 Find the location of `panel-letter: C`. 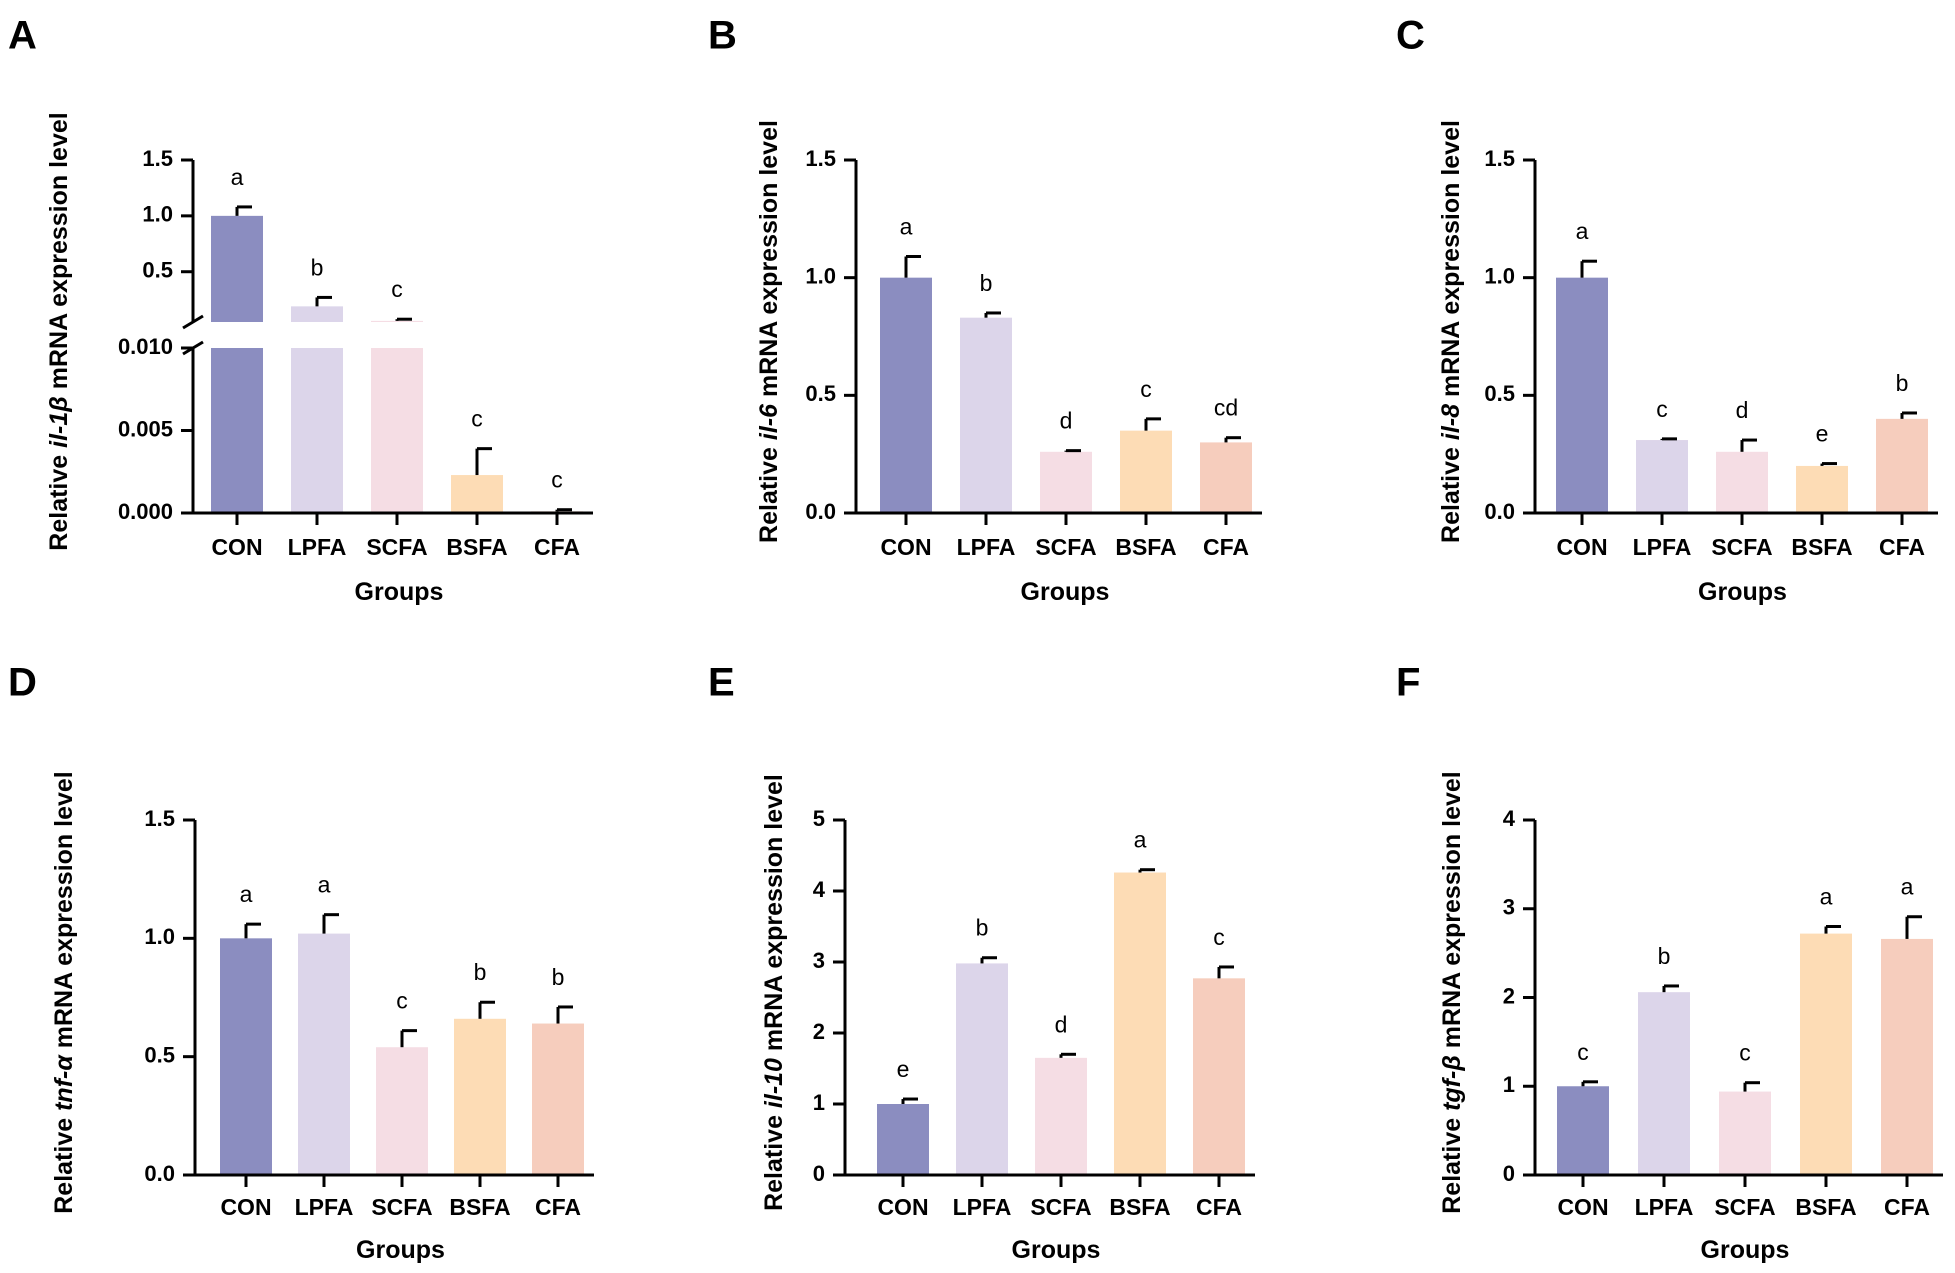

panel-letter: C is located at coordinates (1410, 36).